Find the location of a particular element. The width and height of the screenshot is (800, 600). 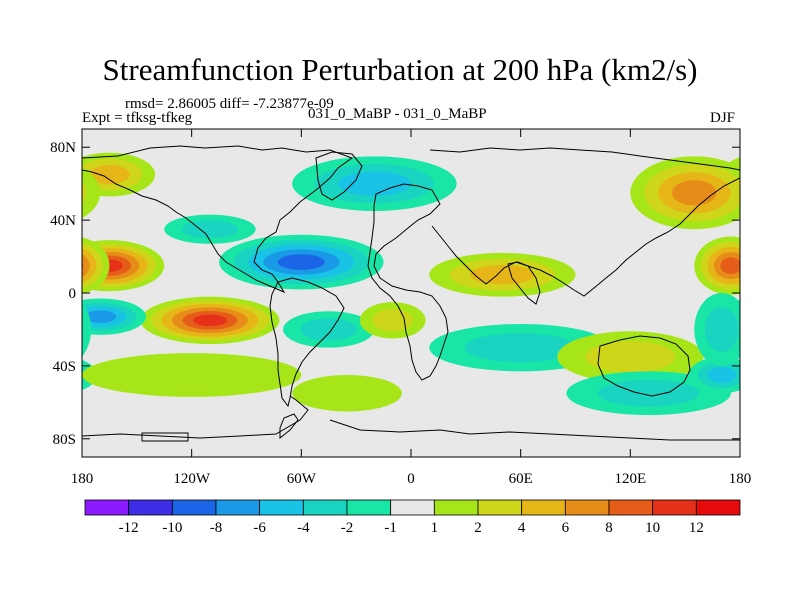

colorbar-label: 6 is located at coordinates (566, 528).